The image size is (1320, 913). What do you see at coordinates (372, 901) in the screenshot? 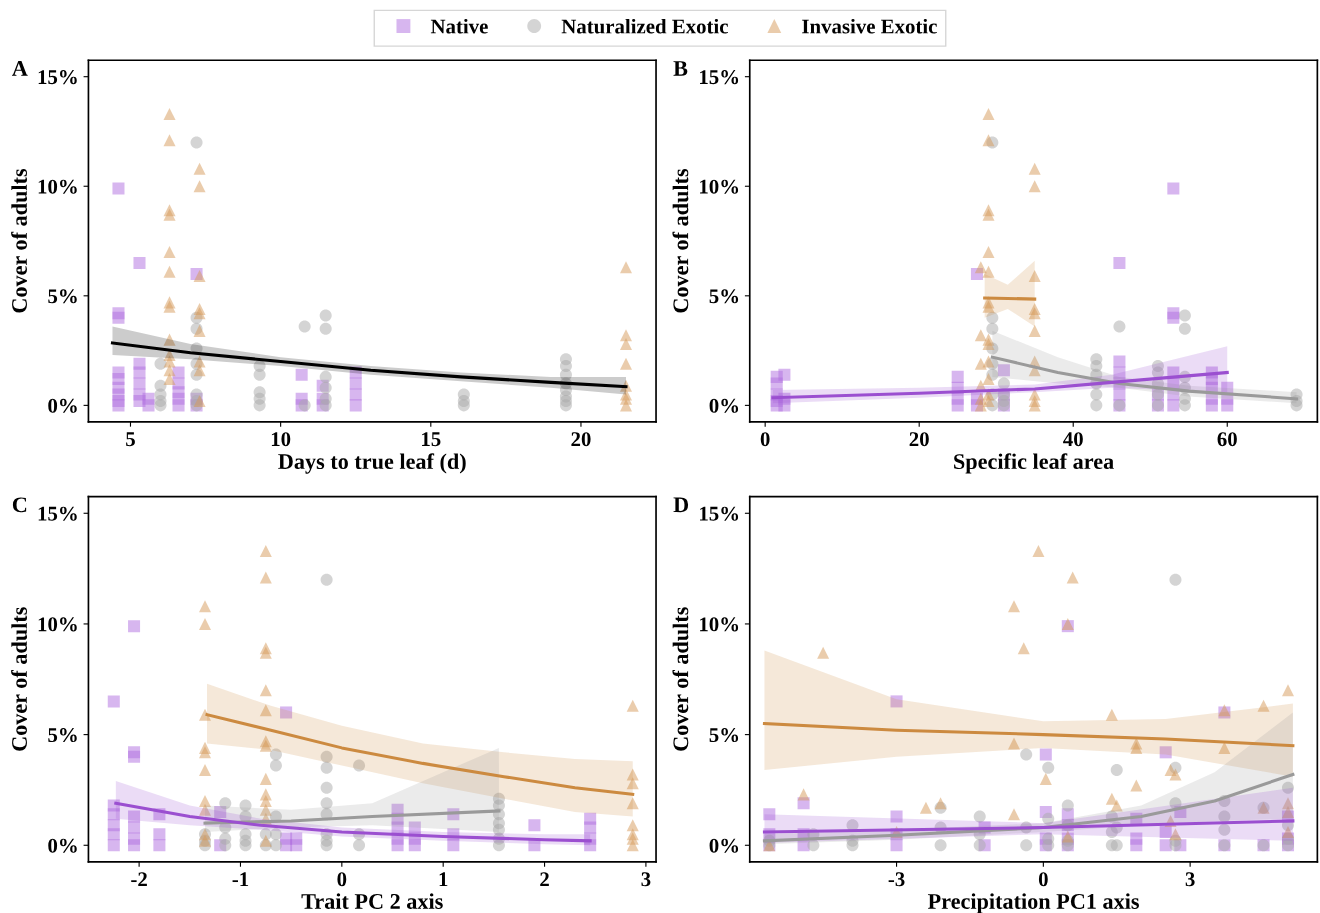
I see `x-axis-title: Trait PC 2 axis` at bounding box center [372, 901].